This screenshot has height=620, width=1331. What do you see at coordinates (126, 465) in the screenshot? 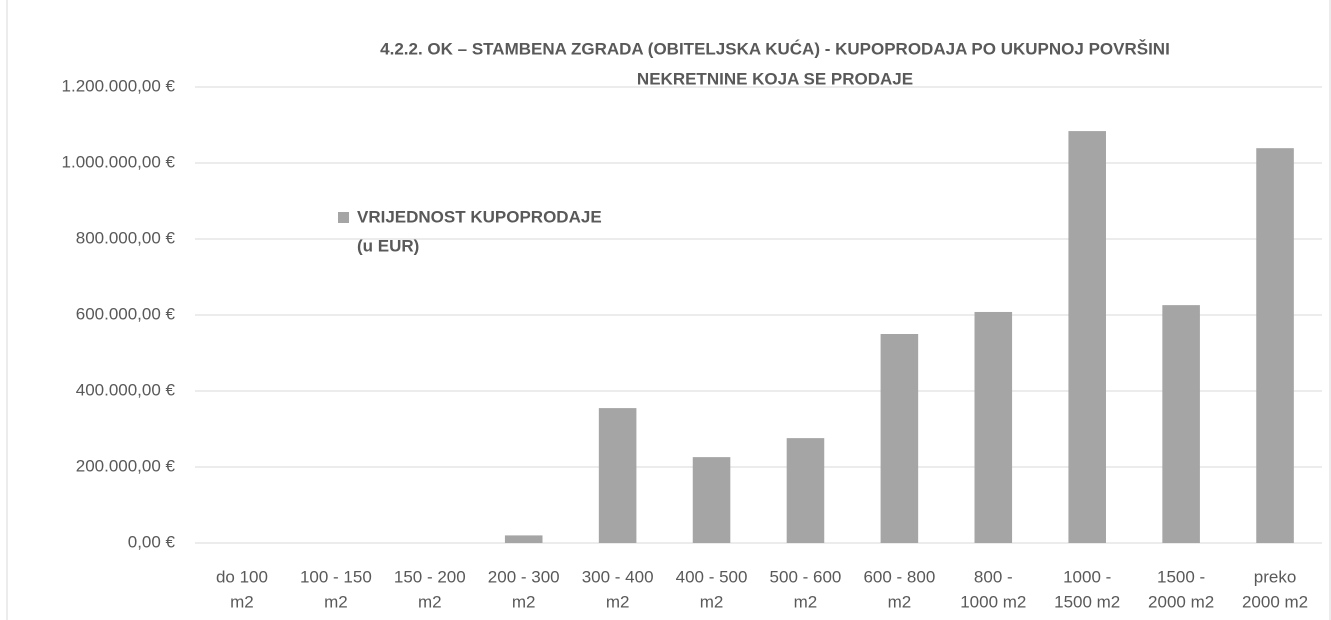
I see `y-tick-label: 200.000,00 €` at bounding box center [126, 465].